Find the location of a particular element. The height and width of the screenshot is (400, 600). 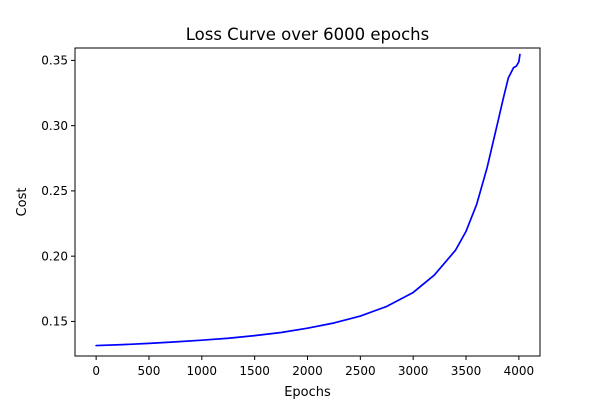

x-tick-label: 4000 is located at coordinates (519, 371).